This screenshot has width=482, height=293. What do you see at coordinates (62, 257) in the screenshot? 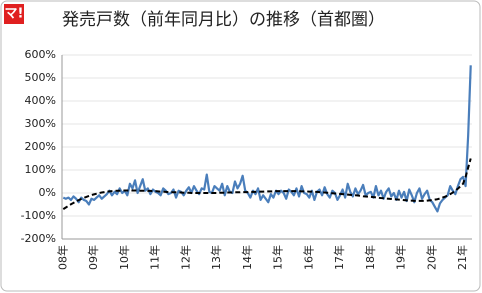
I see `x-tick-label: 08年` at bounding box center [62, 257].